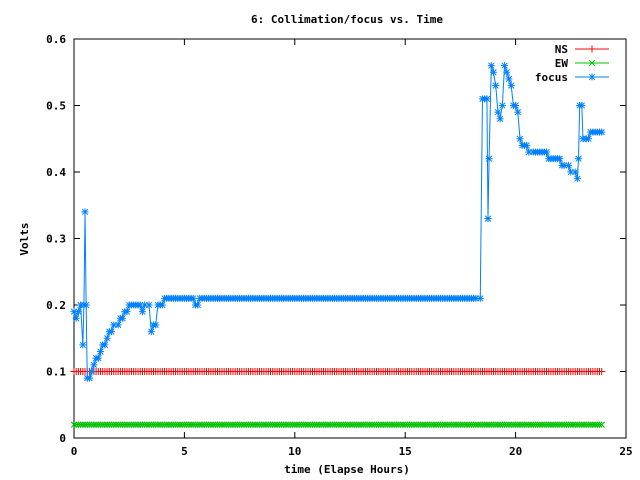  I want to click on legend-label-ns: NS, so click(561, 49).